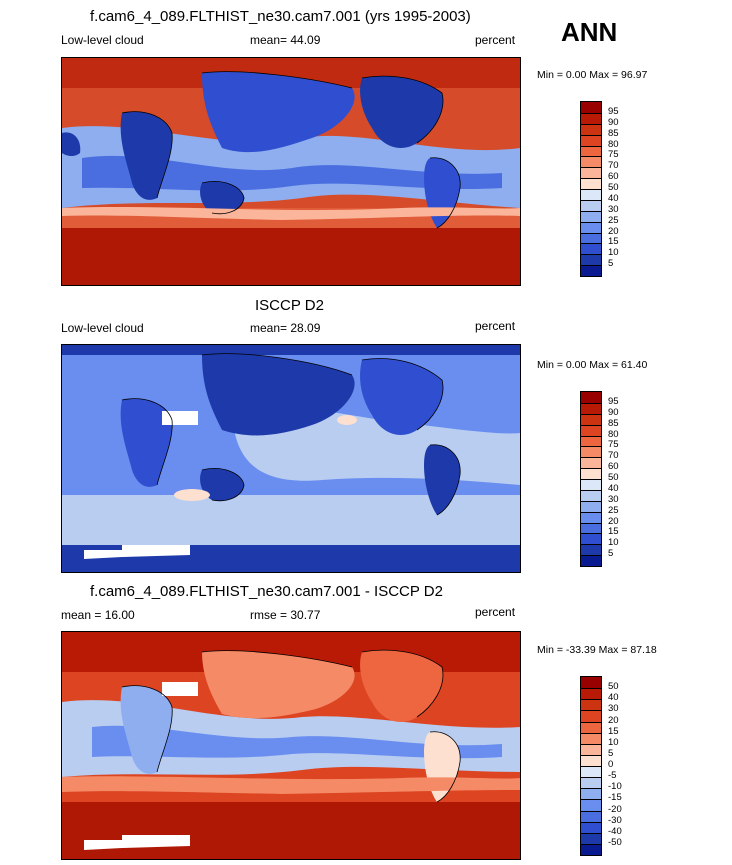  I want to click on colorbar-tick-label: -5, so click(612, 776).